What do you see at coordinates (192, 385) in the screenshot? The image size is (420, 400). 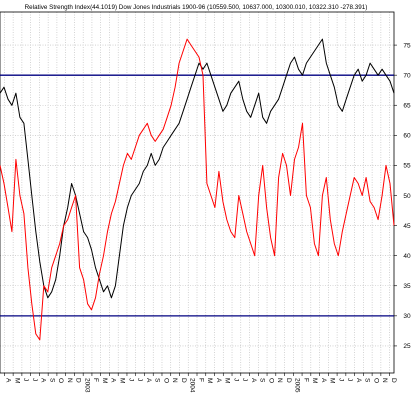 I see `x-tick-label: 2004` at bounding box center [192, 385].